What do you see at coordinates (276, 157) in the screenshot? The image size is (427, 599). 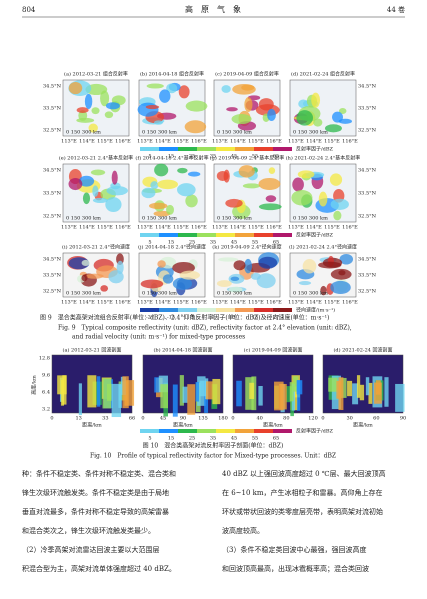 I see `colorbar-label: 65` at bounding box center [276, 157].